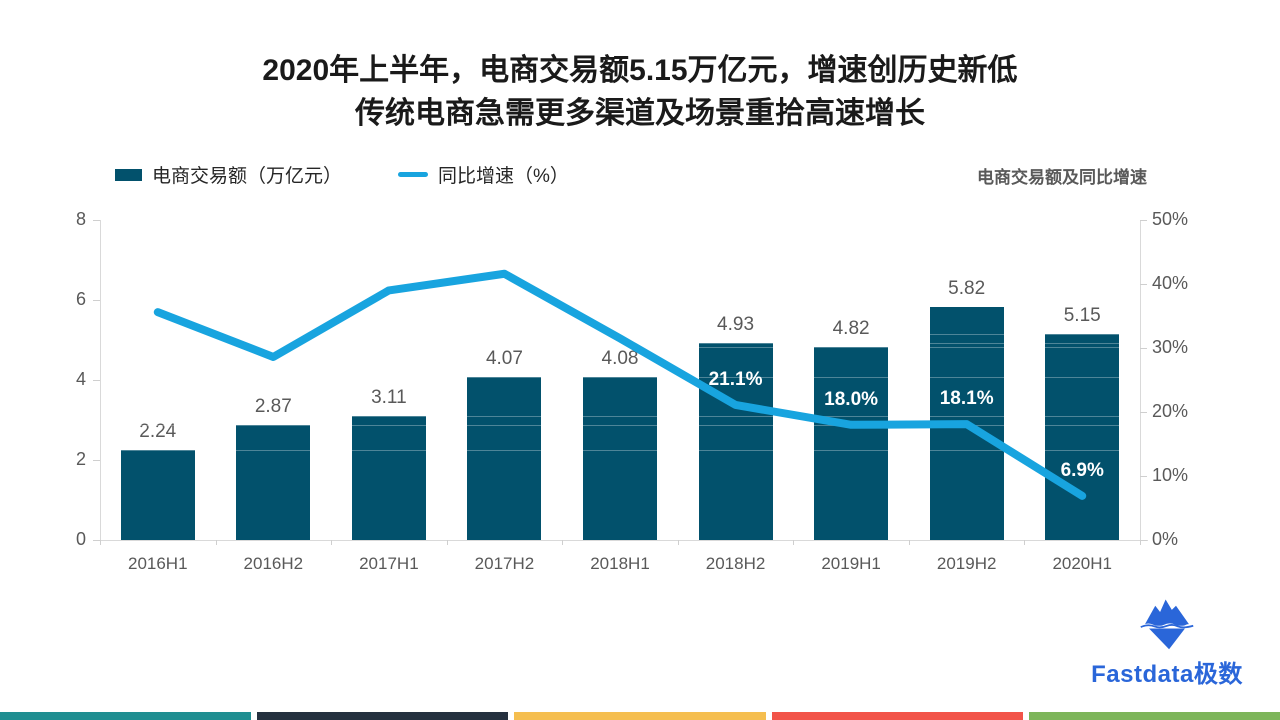 Image resolution: width=1280 pixels, height=720 pixels. What do you see at coordinates (1082, 315) in the screenshot?
I see `bar-value-label: 5.15` at bounding box center [1082, 315].